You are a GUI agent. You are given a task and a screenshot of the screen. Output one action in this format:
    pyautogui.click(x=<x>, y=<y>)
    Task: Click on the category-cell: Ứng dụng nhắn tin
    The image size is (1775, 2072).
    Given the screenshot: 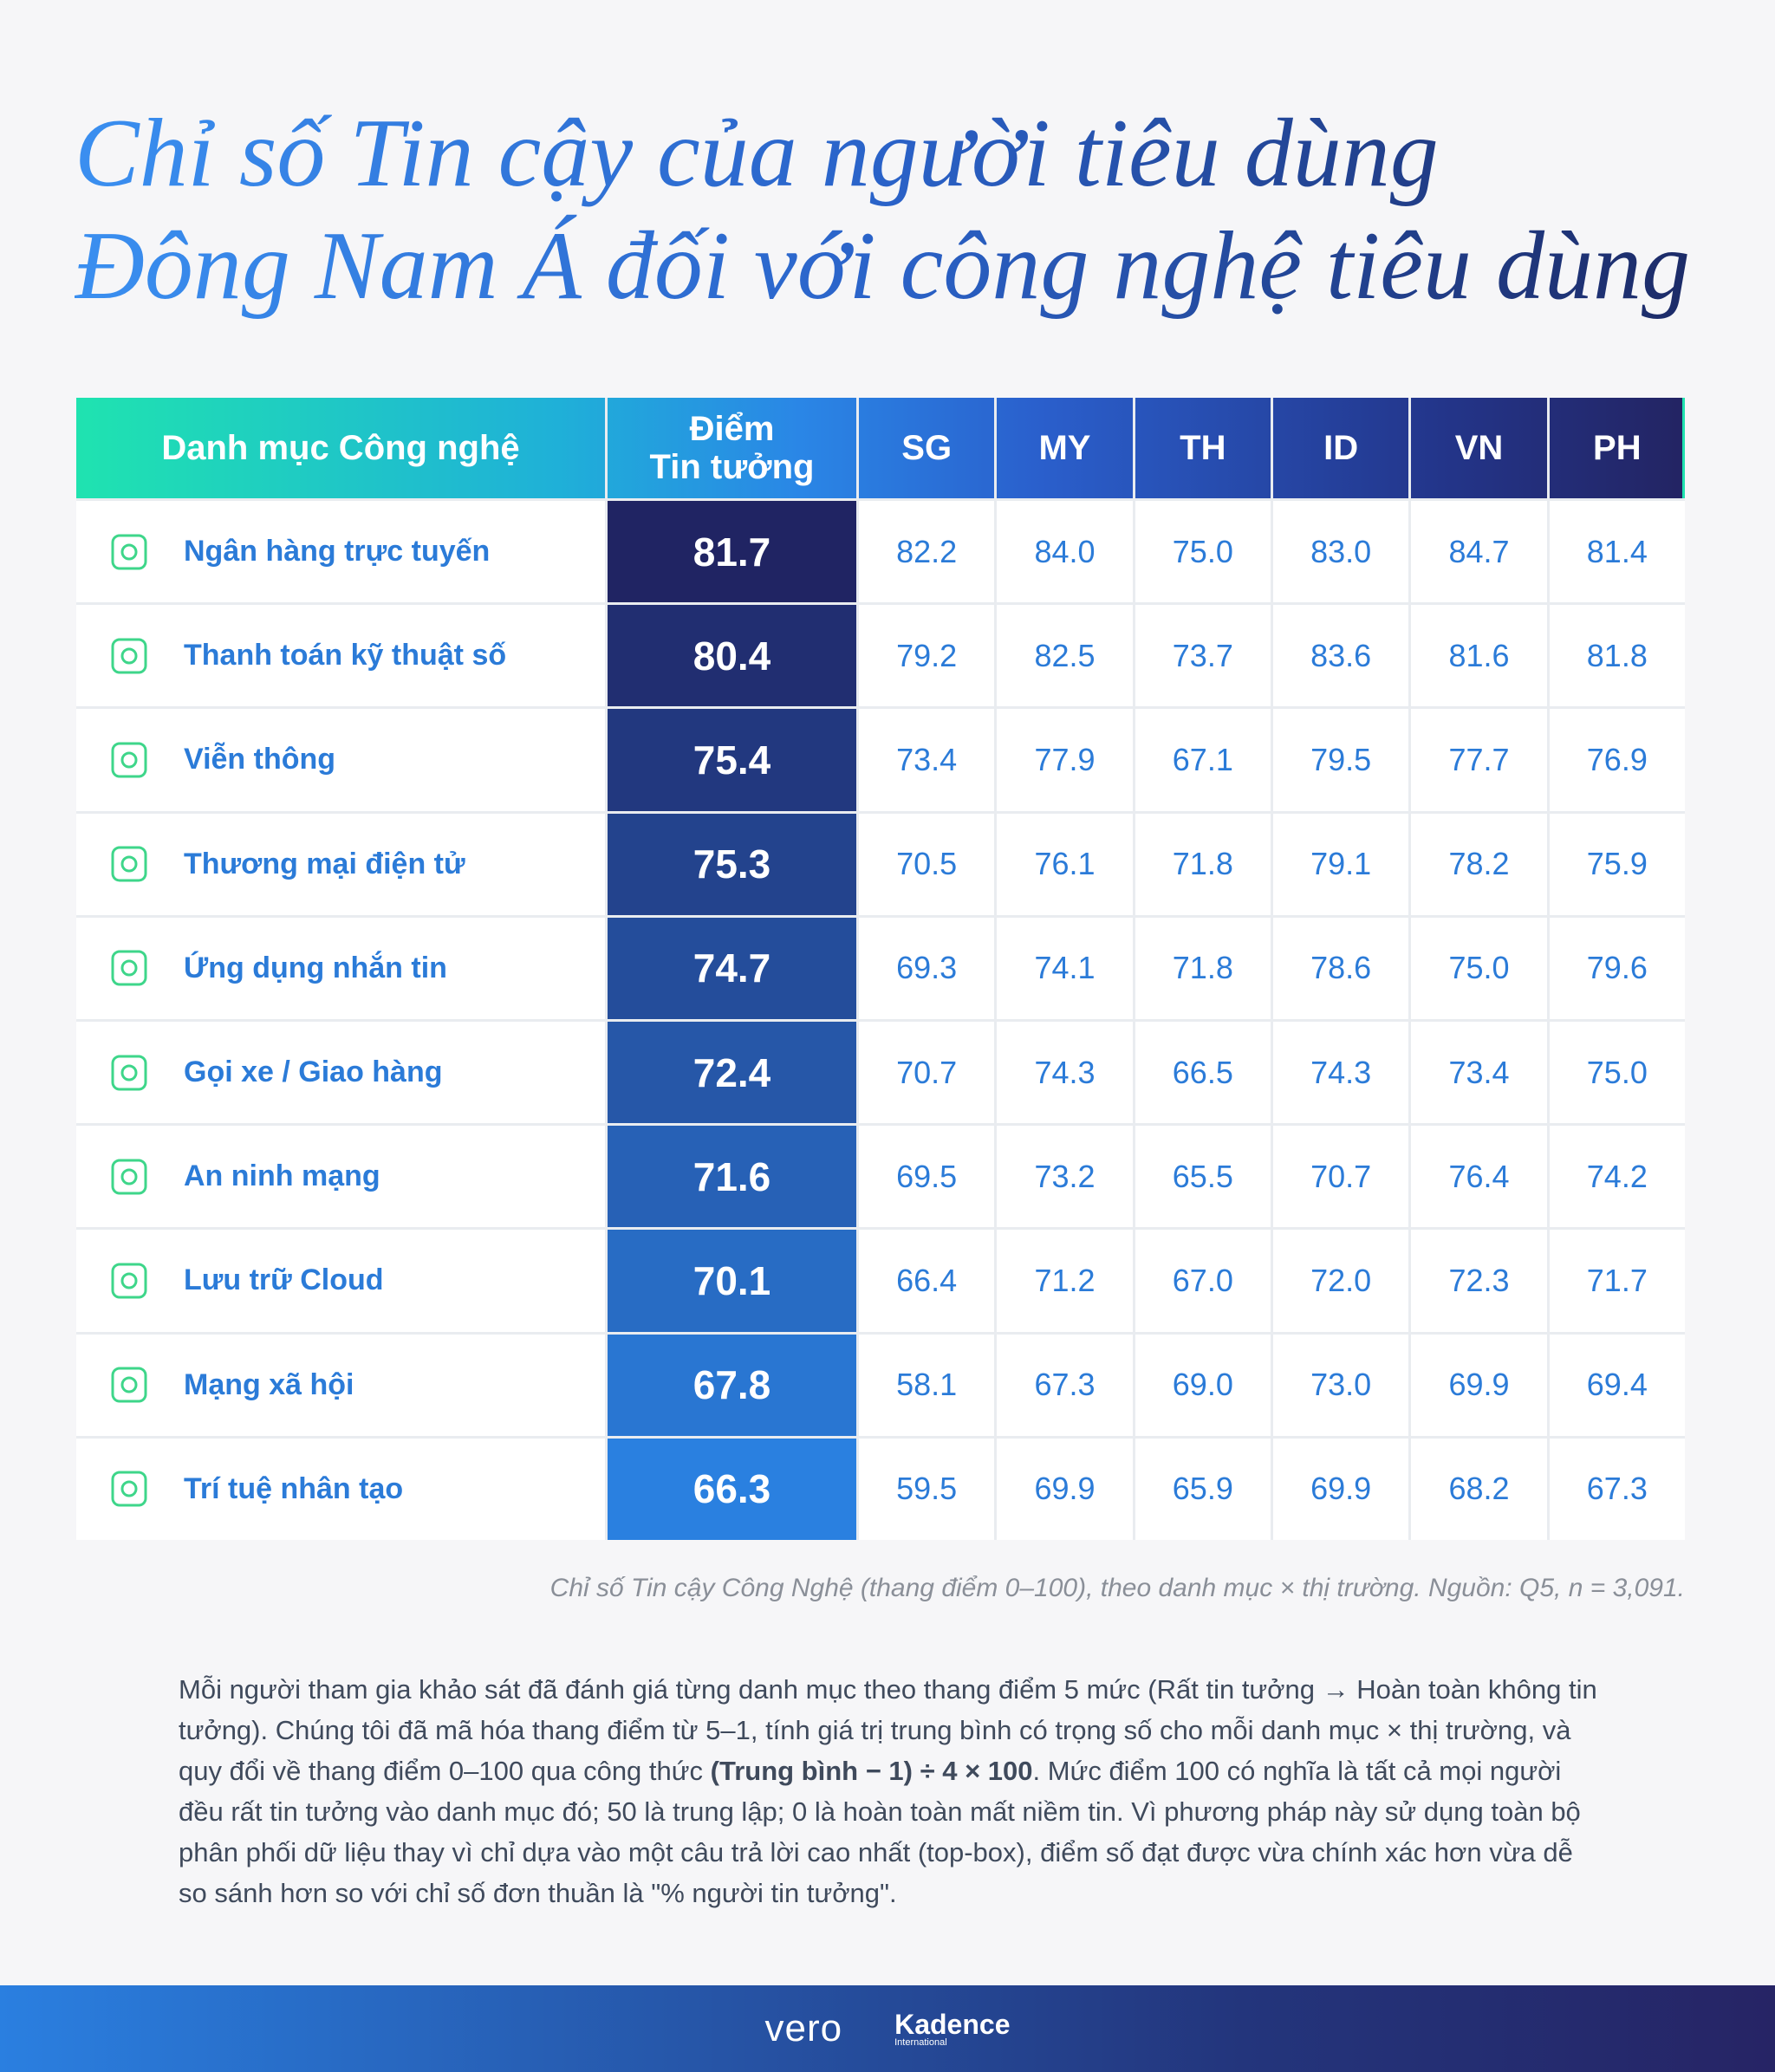 What is the action you would take?
    pyautogui.click(x=340, y=968)
    